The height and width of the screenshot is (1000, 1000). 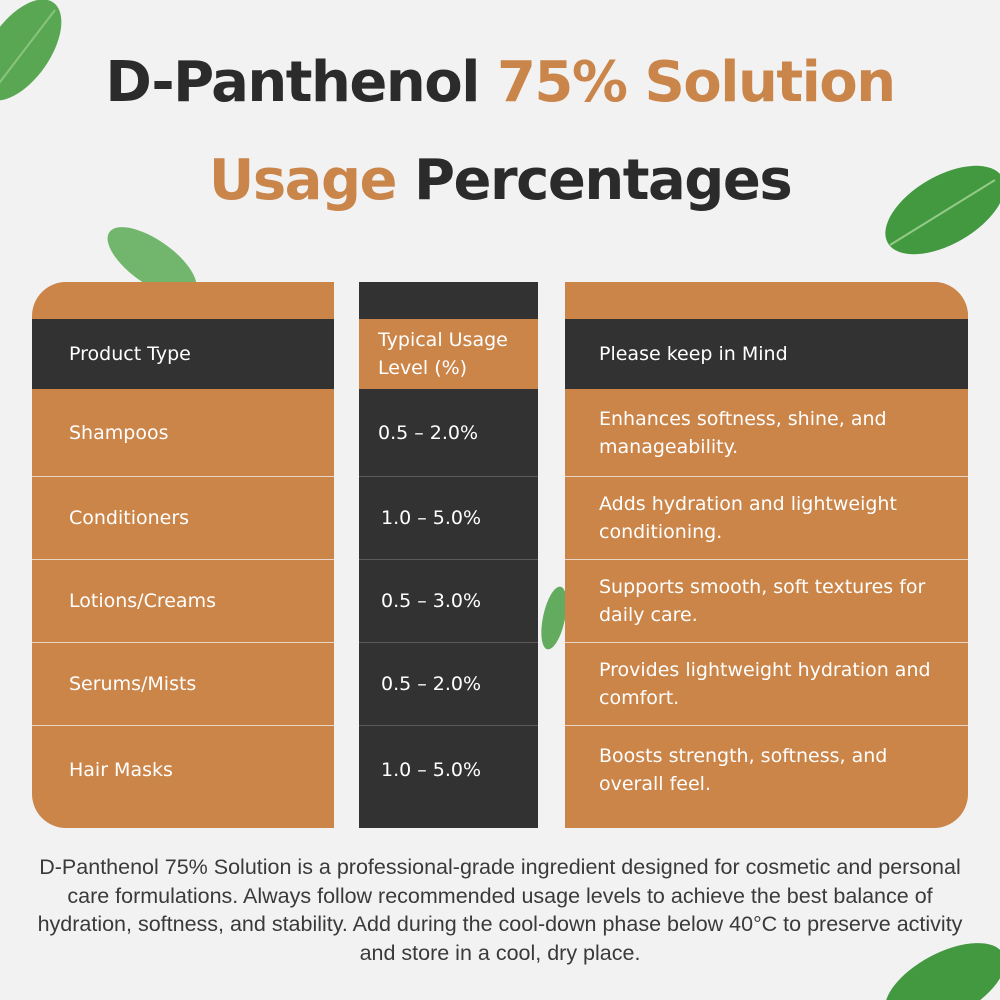 I want to click on table-cell-product: Hair Masks, so click(x=121, y=770).